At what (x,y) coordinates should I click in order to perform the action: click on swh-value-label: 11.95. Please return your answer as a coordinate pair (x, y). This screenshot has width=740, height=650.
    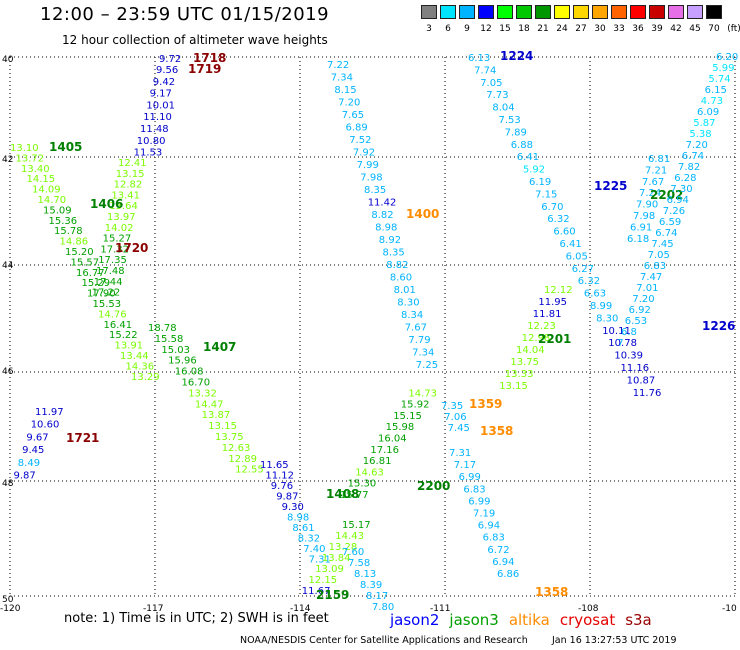
    Looking at the image, I should click on (552, 302).